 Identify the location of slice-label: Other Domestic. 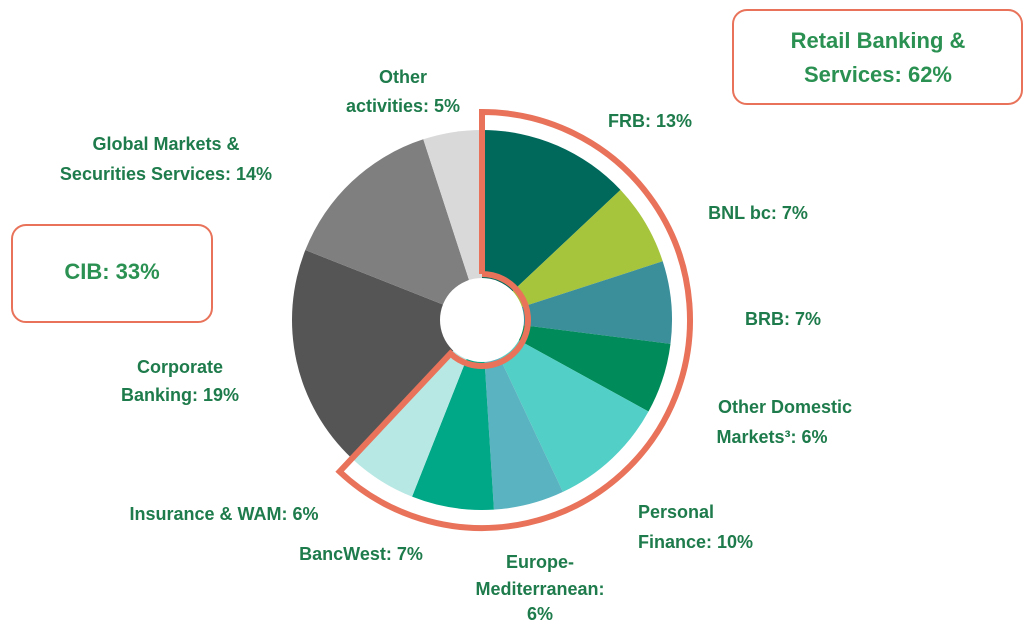
(785, 407).